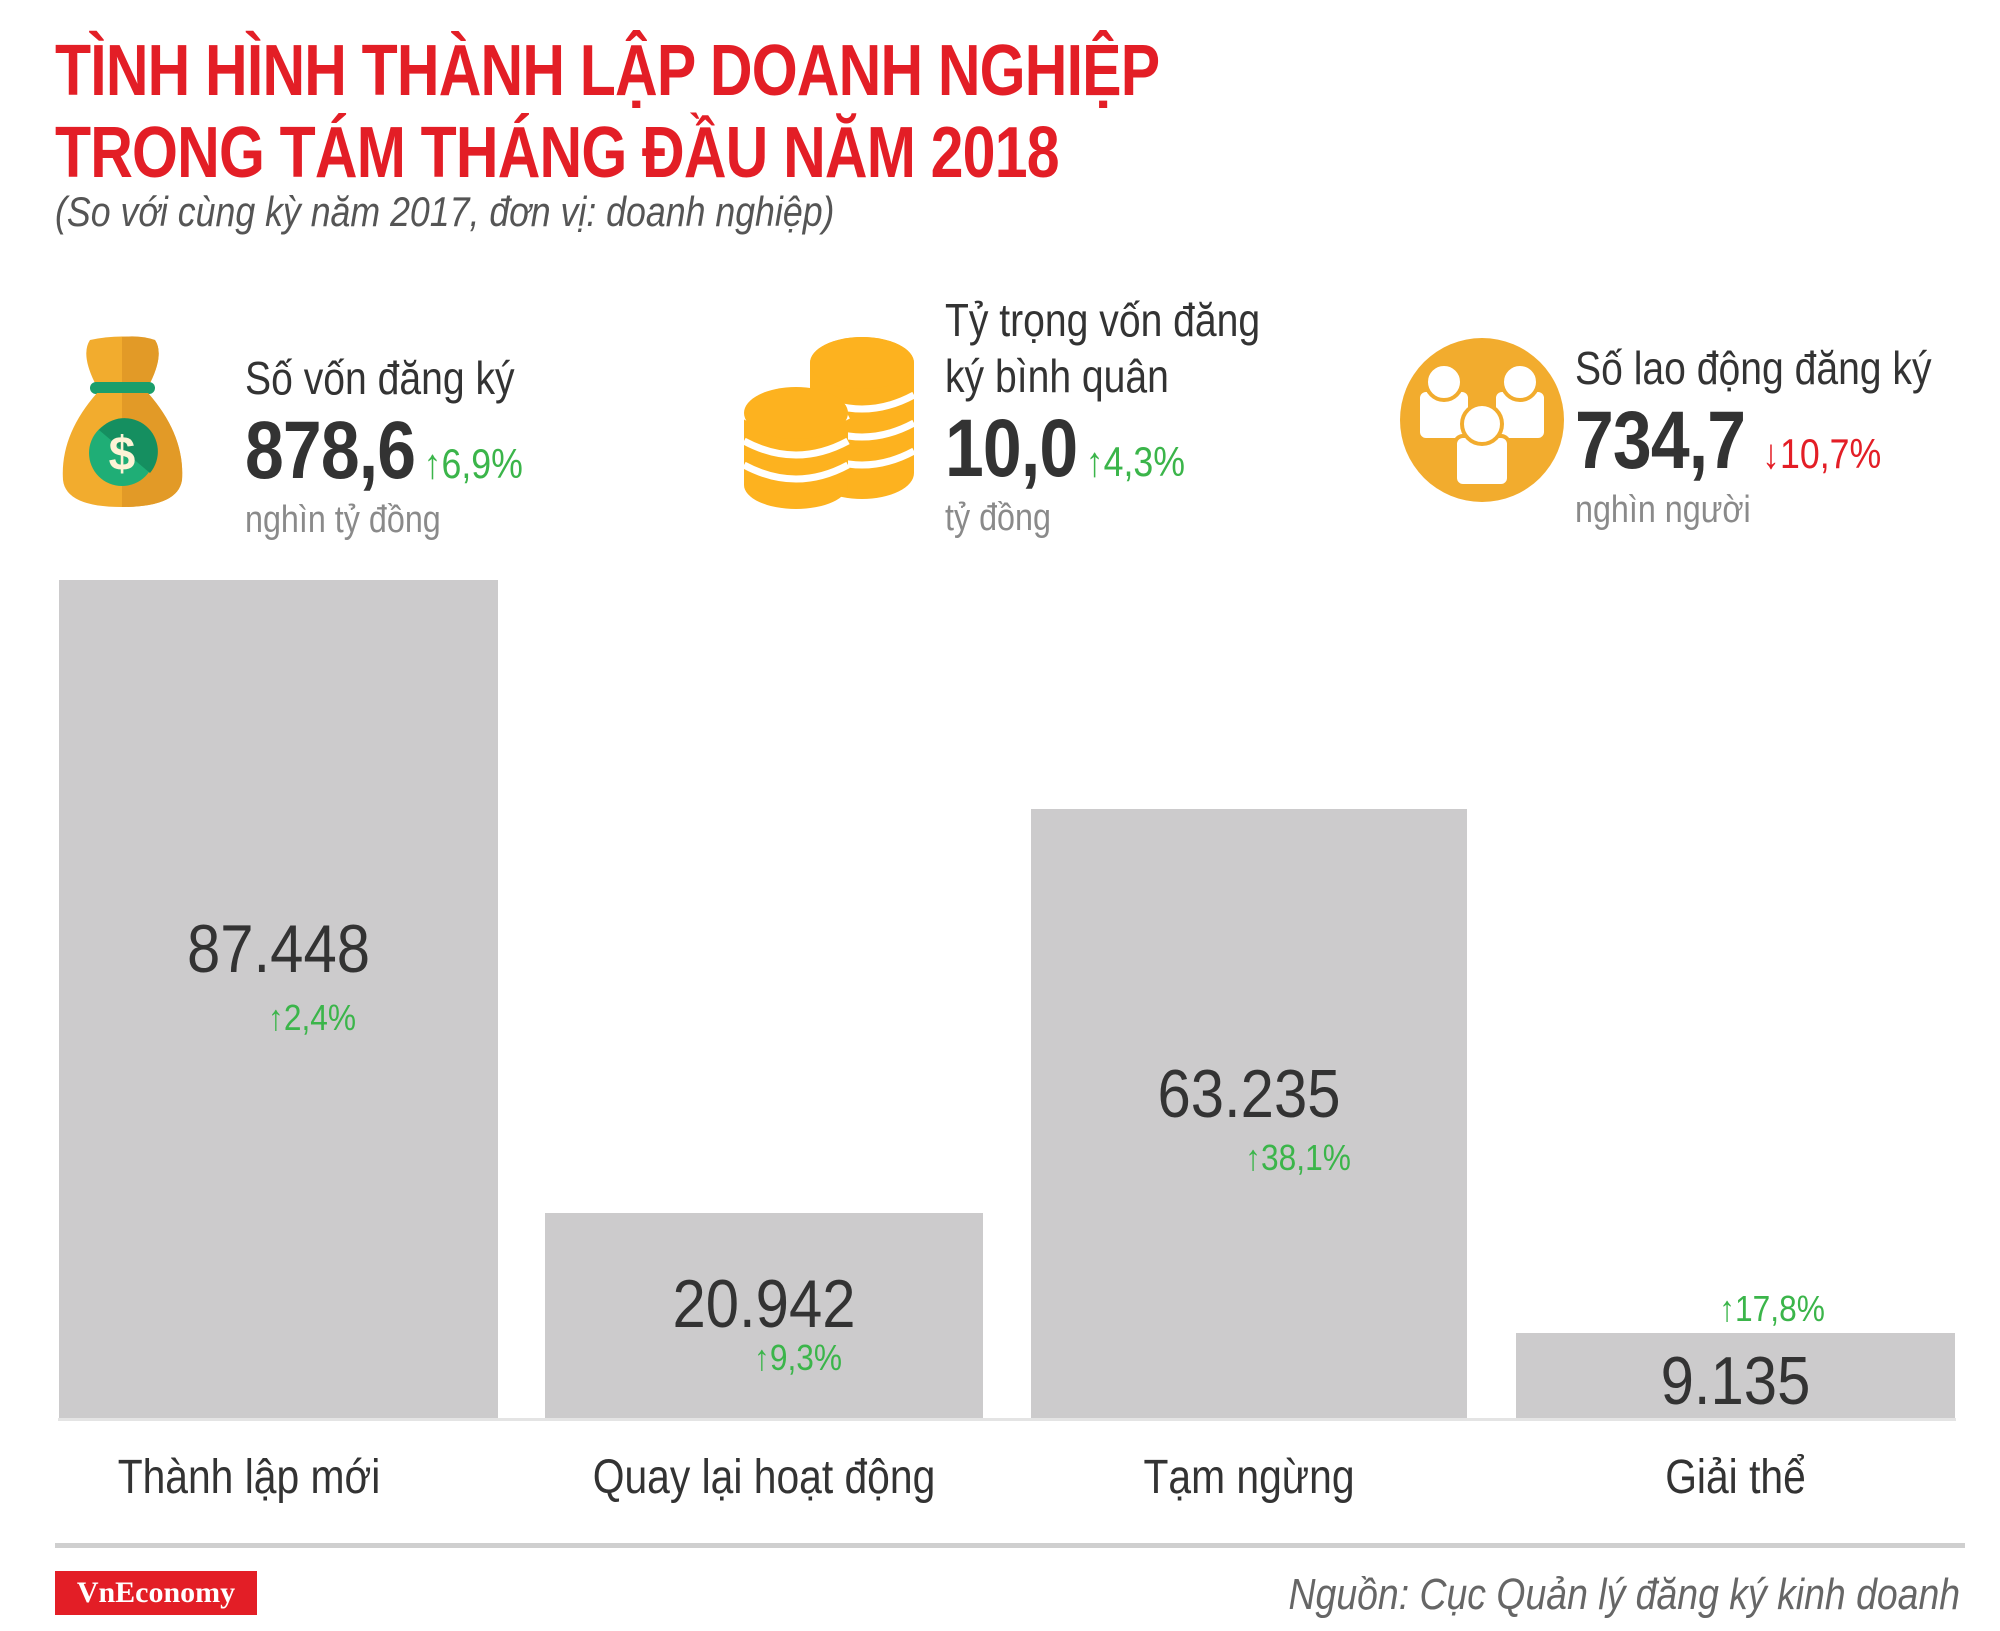 The image size is (2000, 1631). Describe the element at coordinates (1249, 1094) in the screenshot. I see `bar-value: 63.235` at that location.